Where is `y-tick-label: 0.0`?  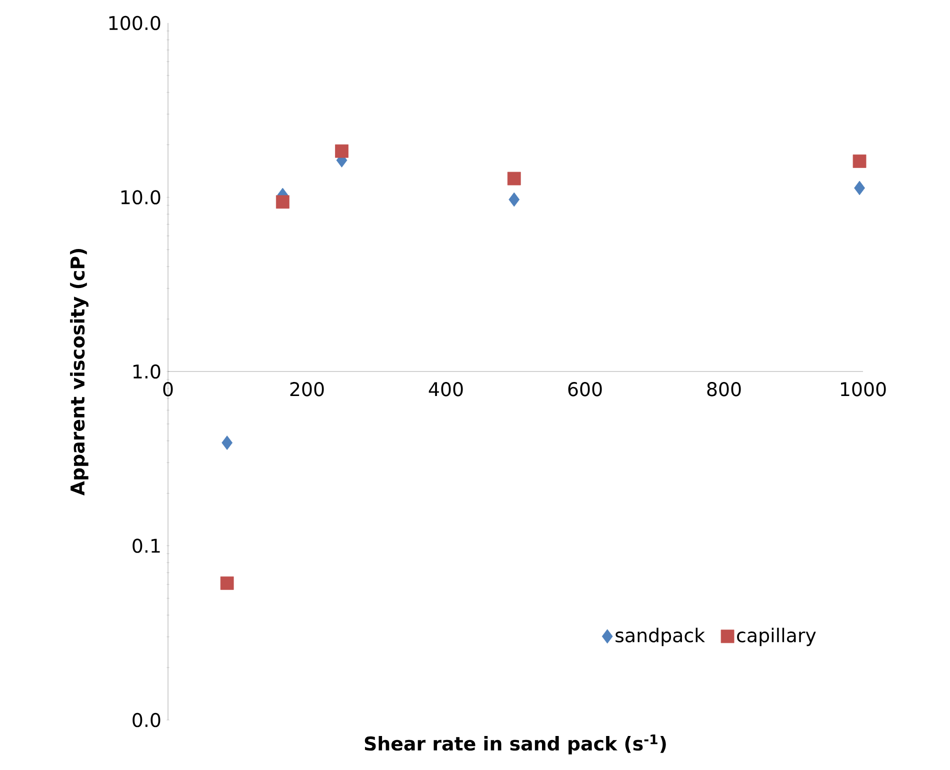
y-tick-label: 0.0 is located at coordinates (146, 720).